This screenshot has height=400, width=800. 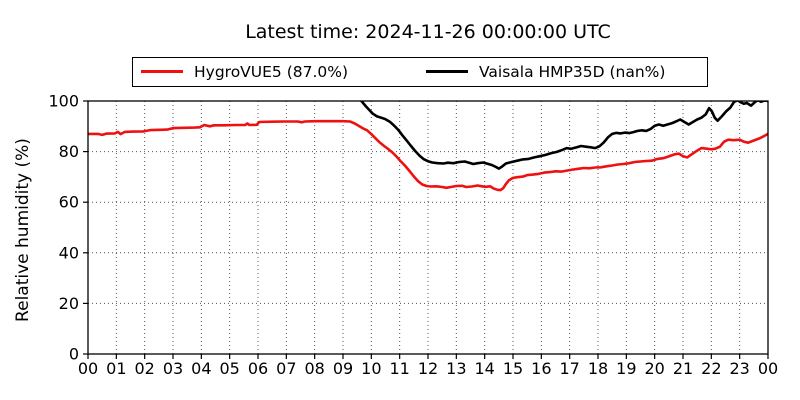 What do you see at coordinates (271, 71) in the screenshot?
I see `legend-label-hygrovue5: HygroVUE5 (87.0%)` at bounding box center [271, 71].